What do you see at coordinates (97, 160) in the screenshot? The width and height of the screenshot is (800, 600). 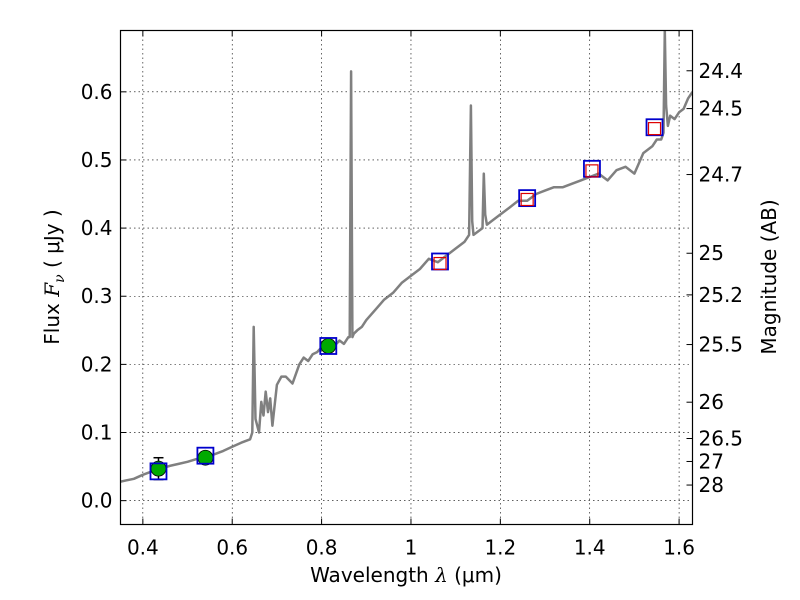 I see `y-tick-label: 0.5` at bounding box center [97, 160].